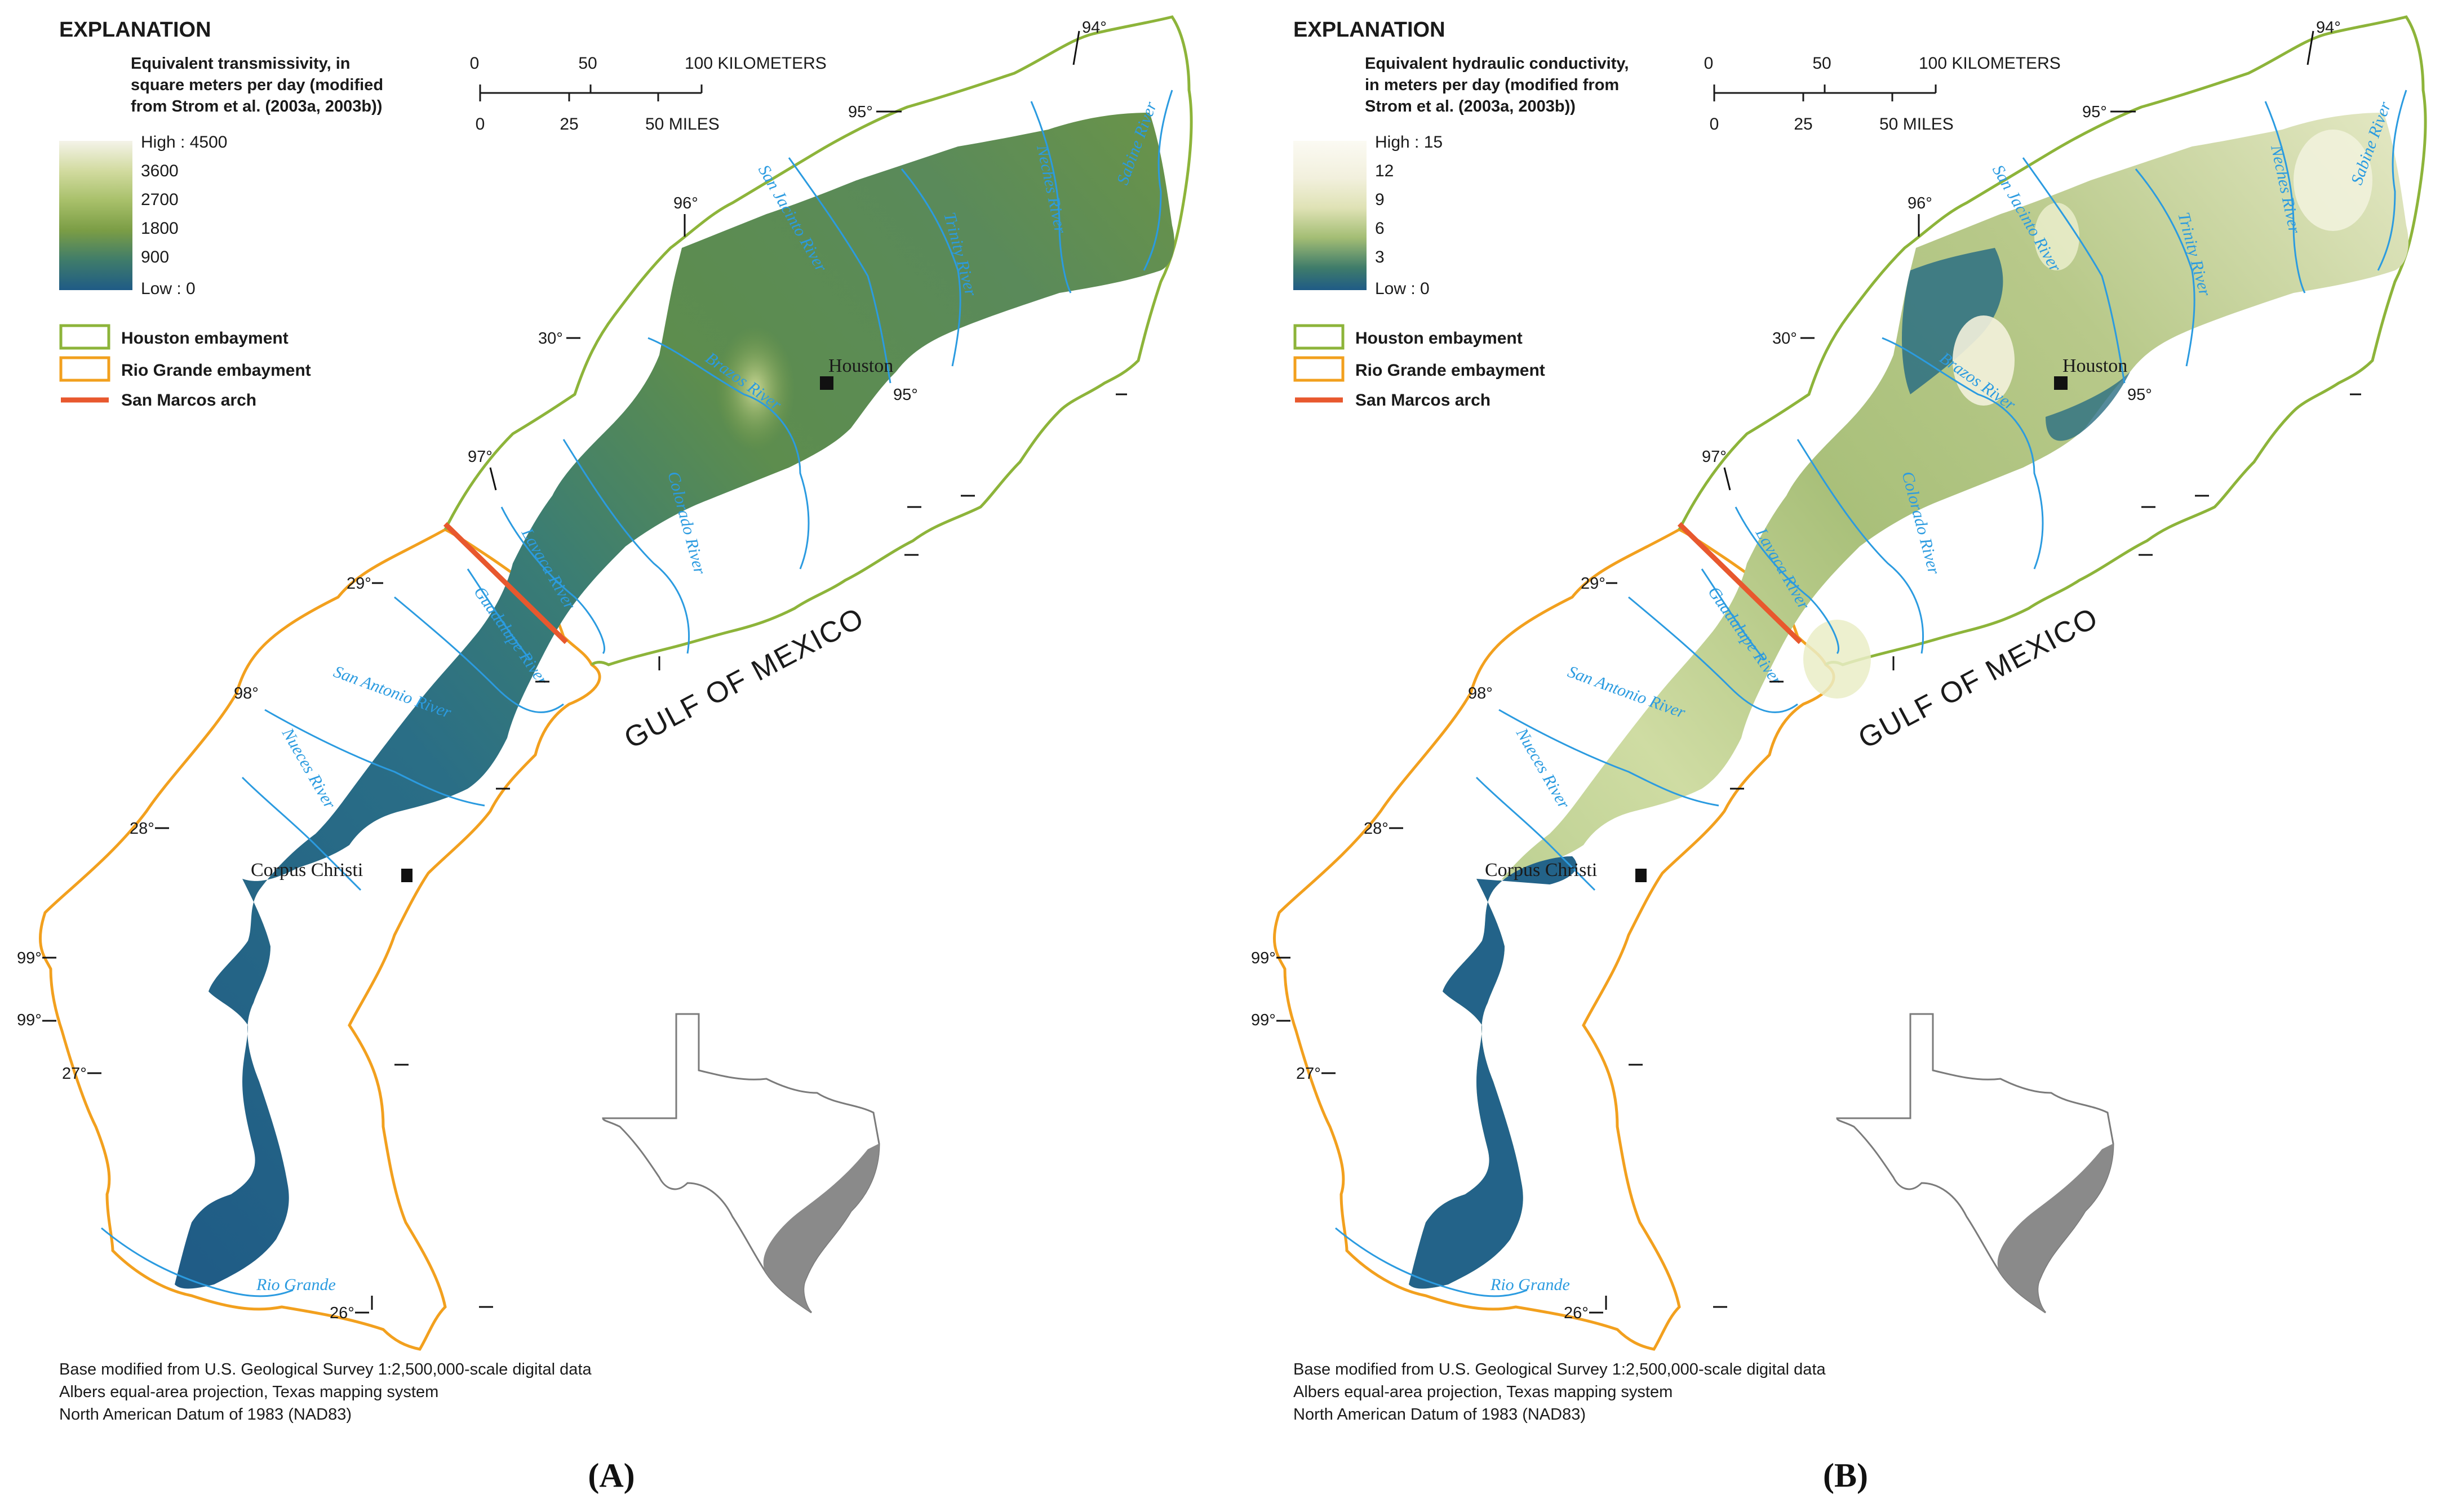 The width and height of the screenshot is (2453, 1512). Describe the element at coordinates (2052, 340) in the screenshot. I see `houston-embayment-b` at that location.